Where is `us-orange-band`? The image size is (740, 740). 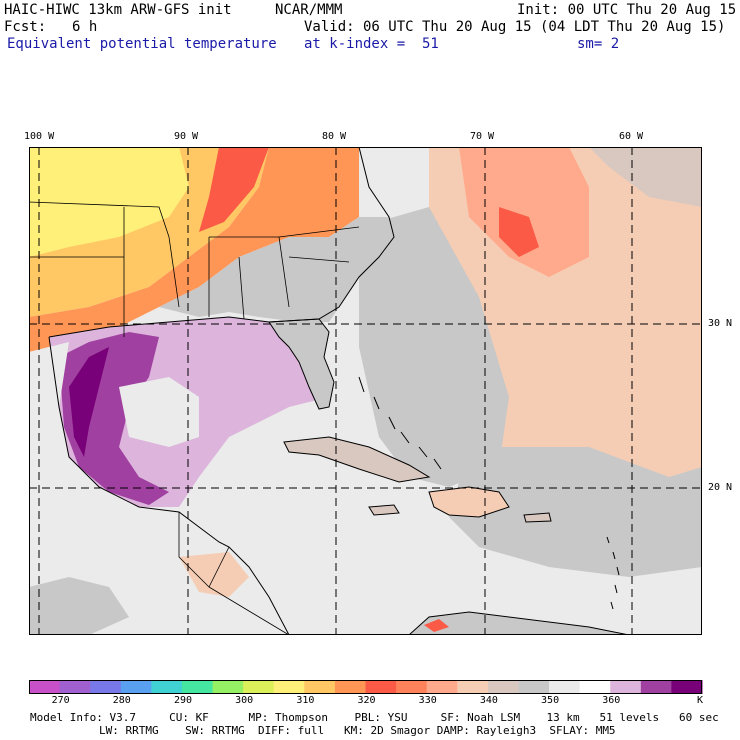
us-orange-band is located at coordinates (194, 249).